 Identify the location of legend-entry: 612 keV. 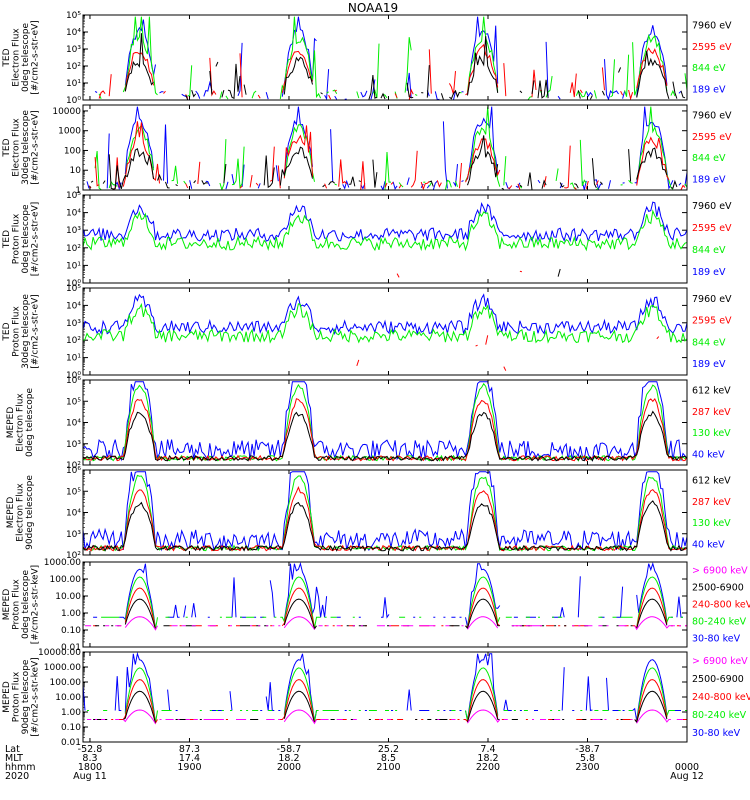
(711, 481).